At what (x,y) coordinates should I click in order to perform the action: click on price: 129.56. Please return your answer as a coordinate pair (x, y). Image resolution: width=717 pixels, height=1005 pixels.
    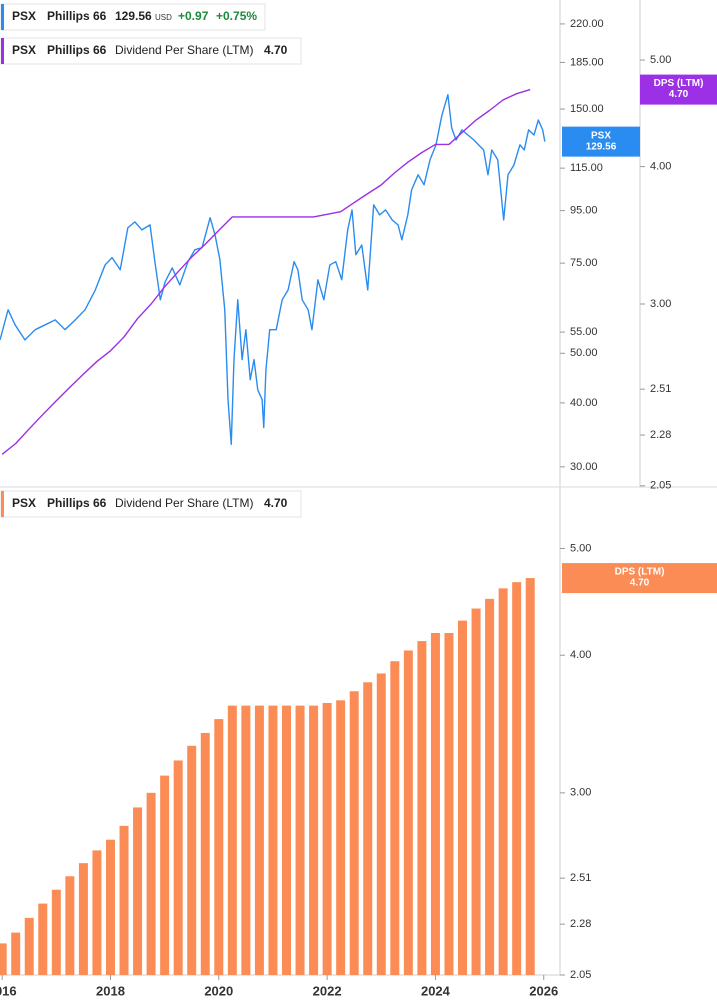
    Looking at the image, I should click on (133, 16).